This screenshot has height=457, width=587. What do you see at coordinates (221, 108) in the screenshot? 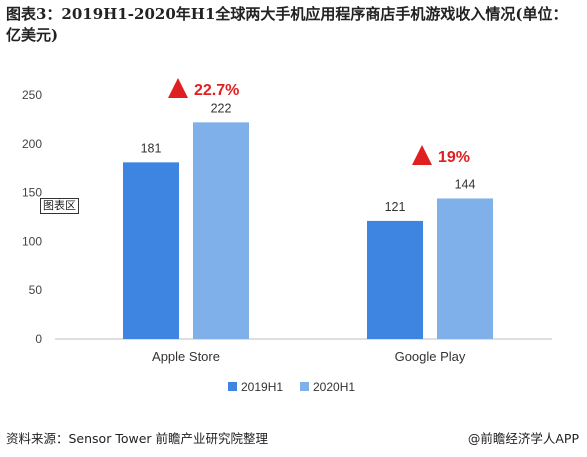
I see `data-label: 222` at bounding box center [221, 108].